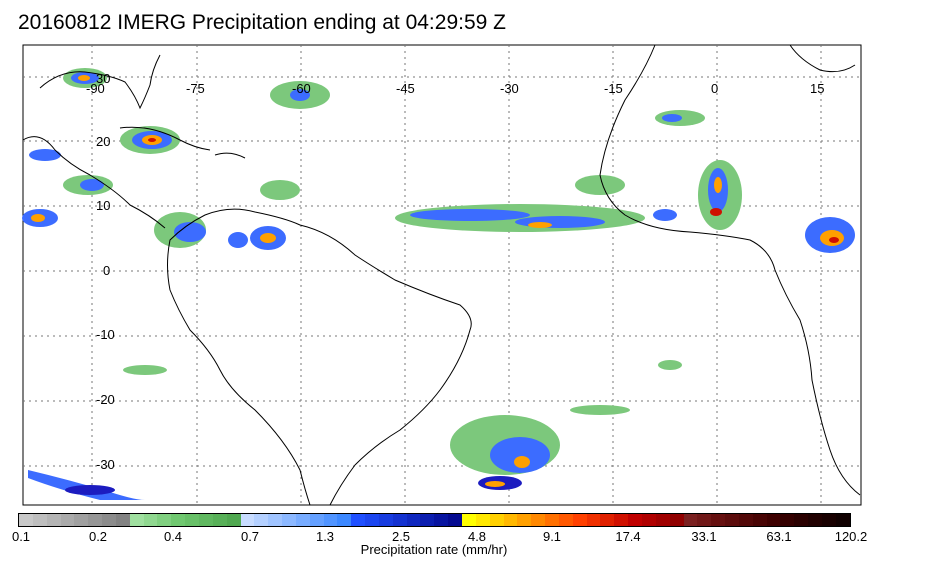  I want to click on precip-itcz, so click(536, 203).